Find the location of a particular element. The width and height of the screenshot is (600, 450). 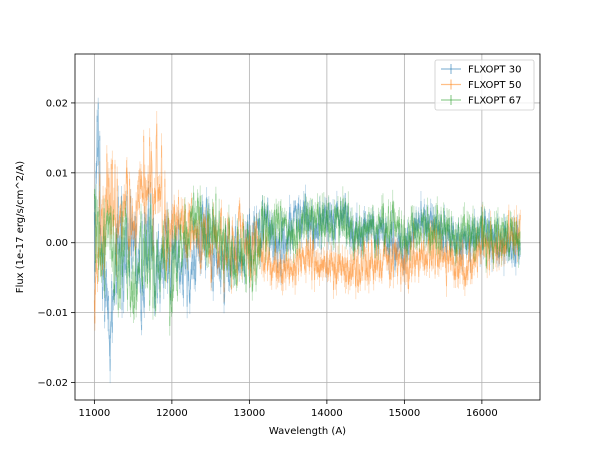

legend-box is located at coordinates (484, 85).